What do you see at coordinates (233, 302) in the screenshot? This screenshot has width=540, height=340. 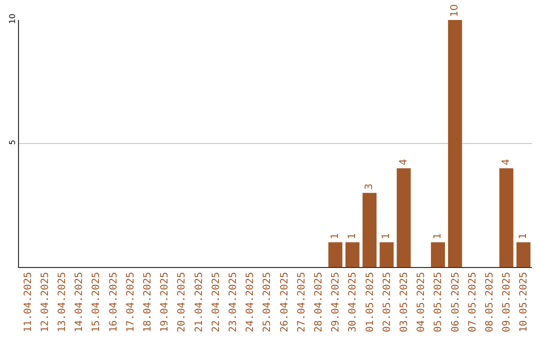 I see `x-tick-label: 23.04.2025` at bounding box center [233, 302].